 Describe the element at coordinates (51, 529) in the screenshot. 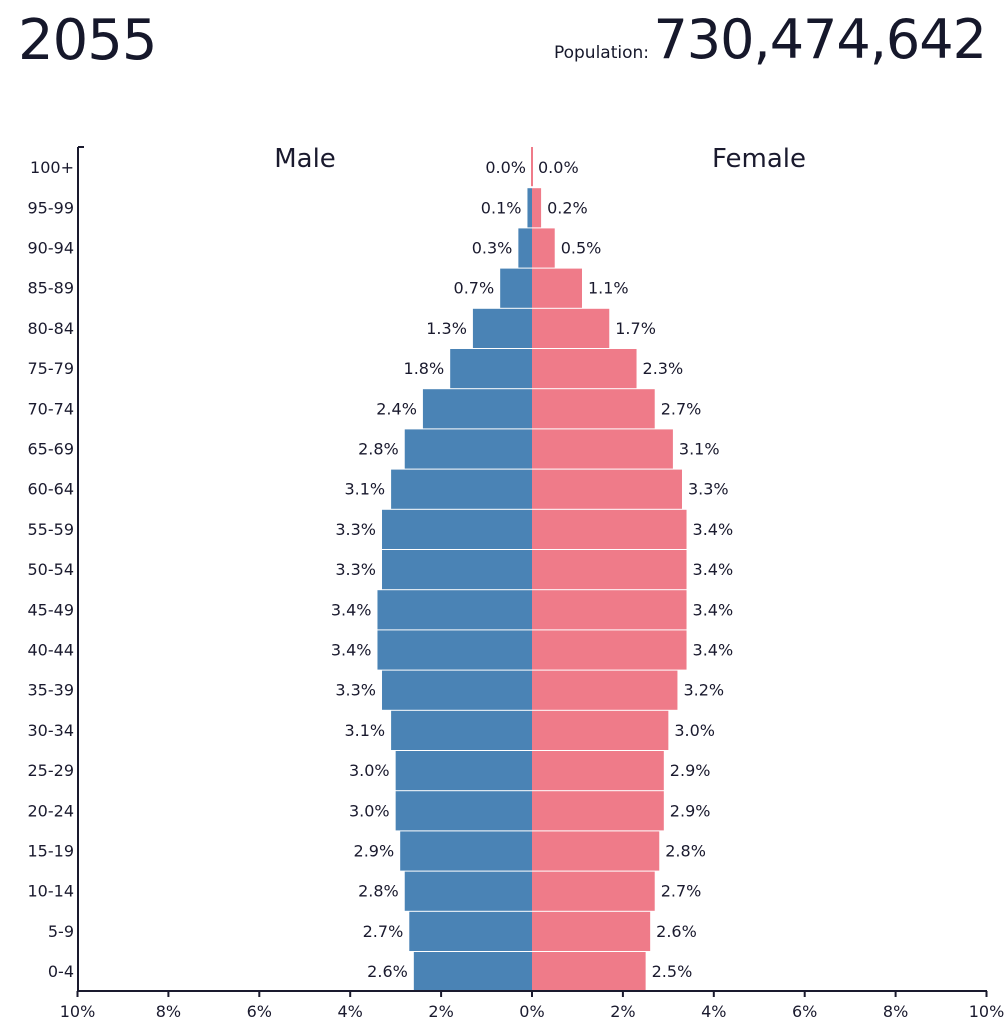

I see `age-group-label: 55-59` at that location.